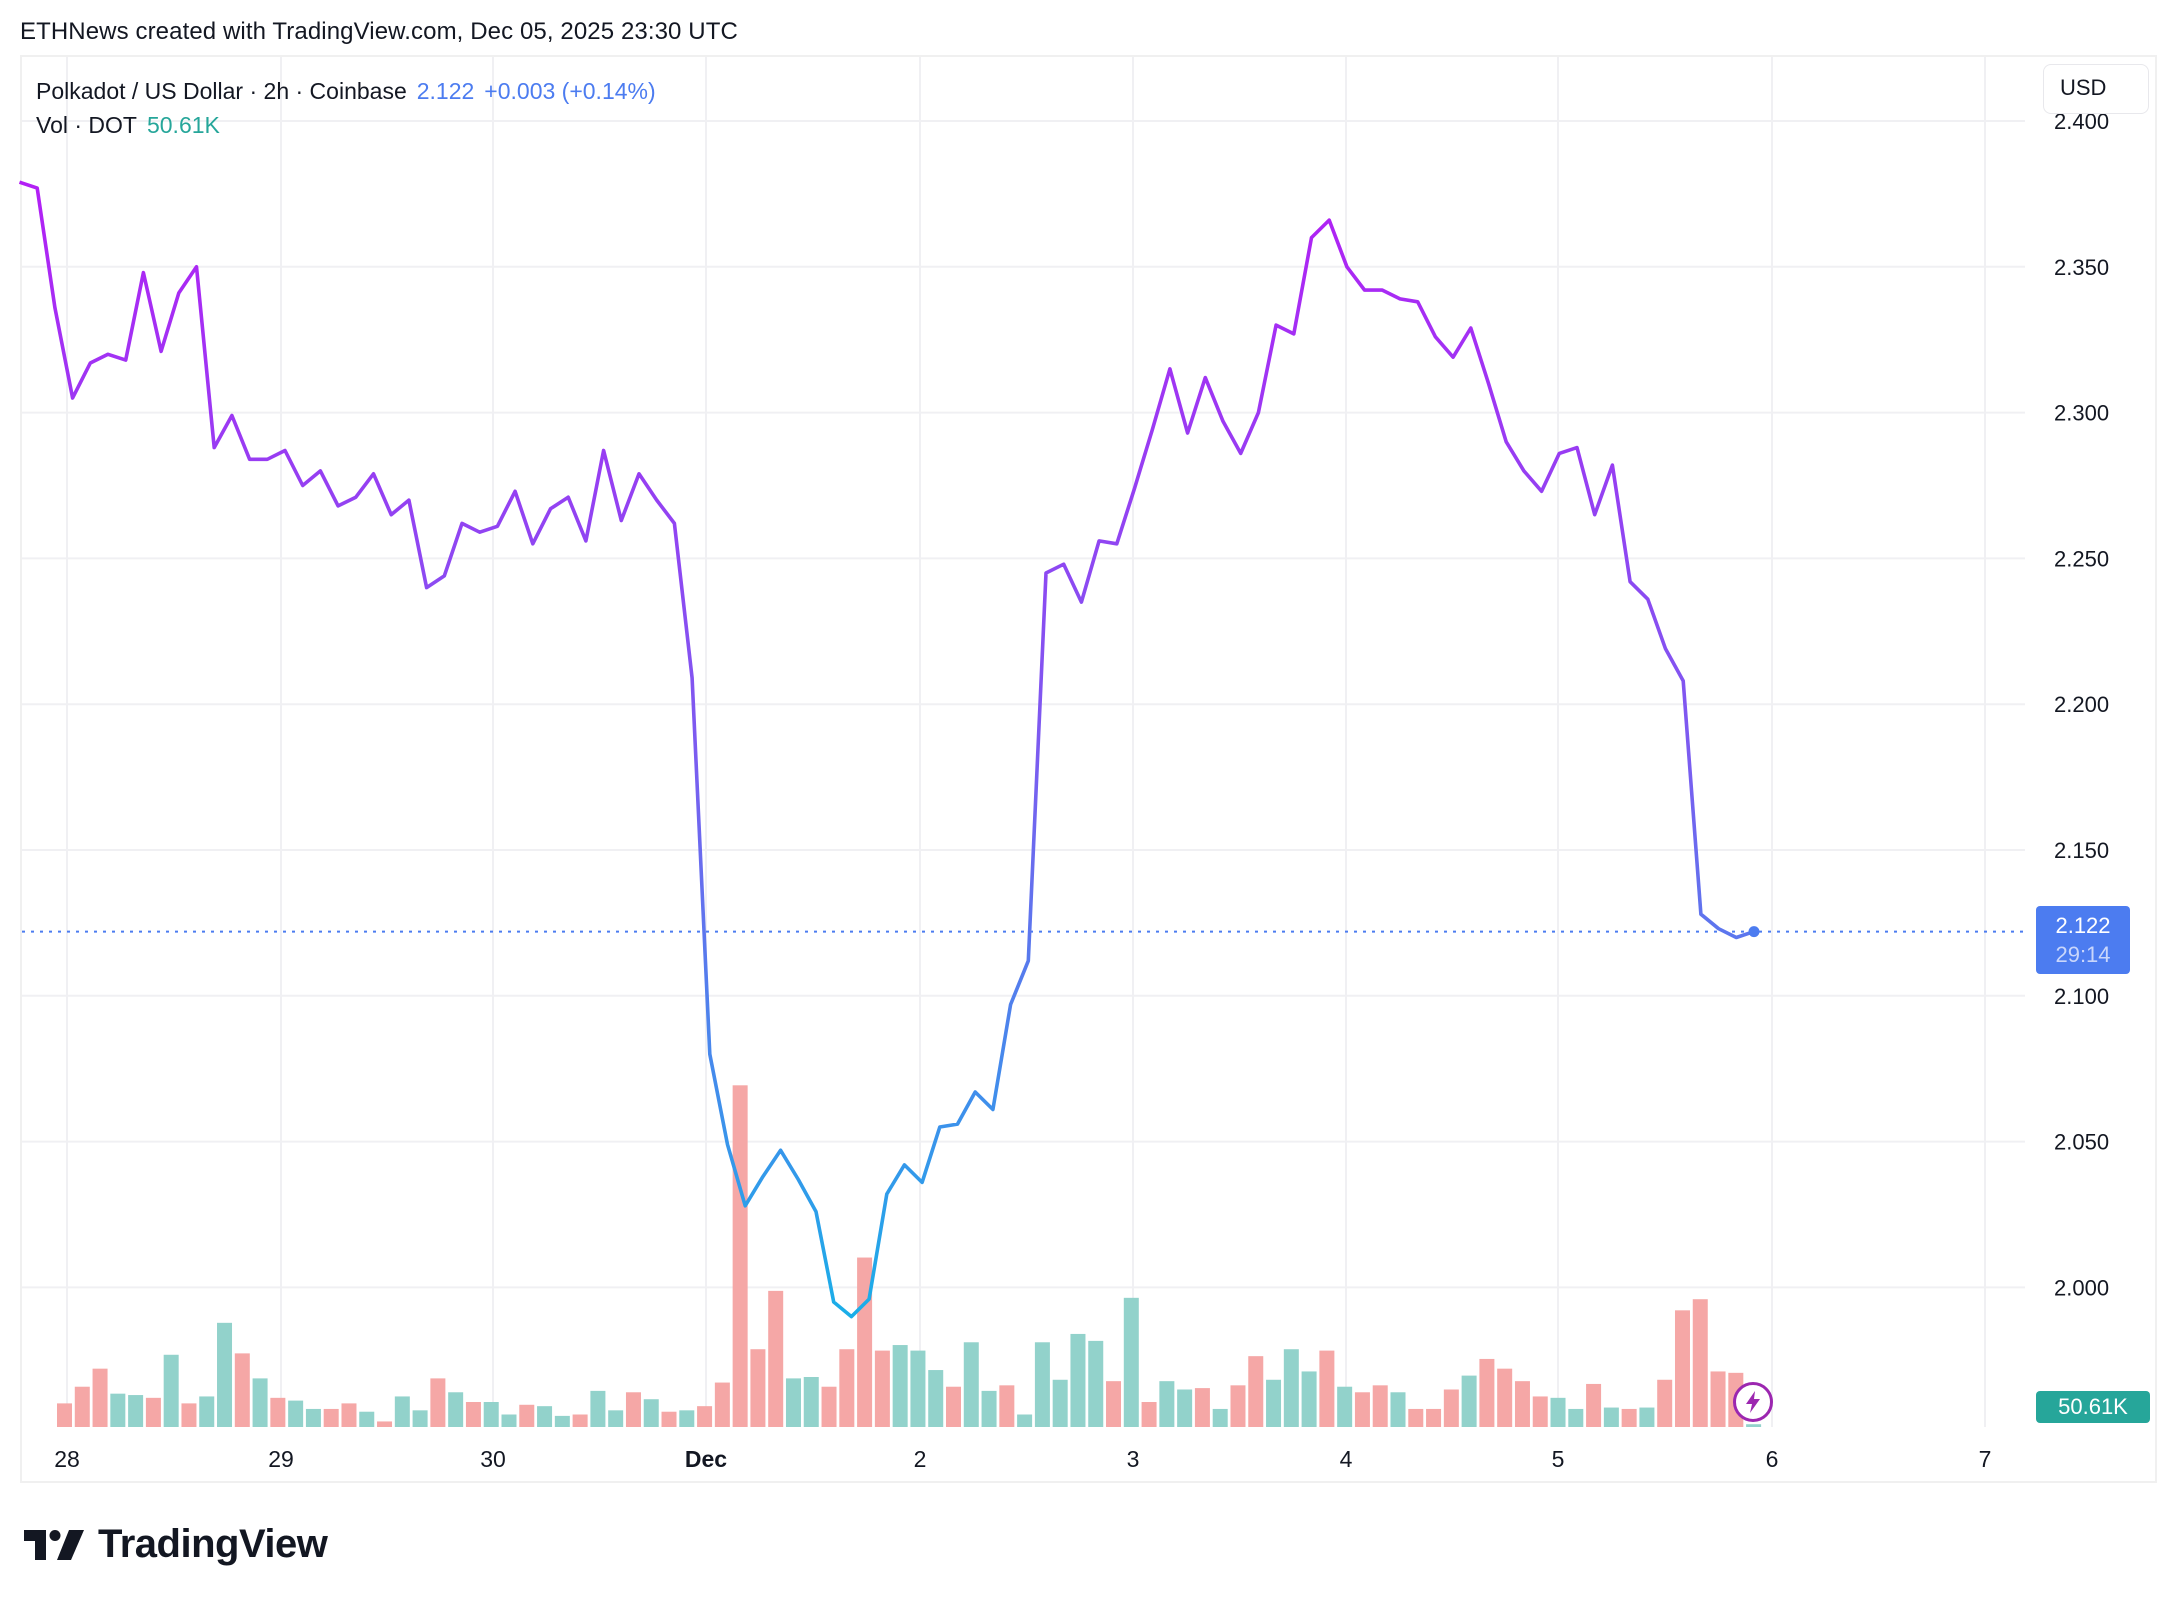 The height and width of the screenshot is (1604, 2178). What do you see at coordinates (183, 125) in the screenshot?
I see `volume-value: 50.61K` at bounding box center [183, 125].